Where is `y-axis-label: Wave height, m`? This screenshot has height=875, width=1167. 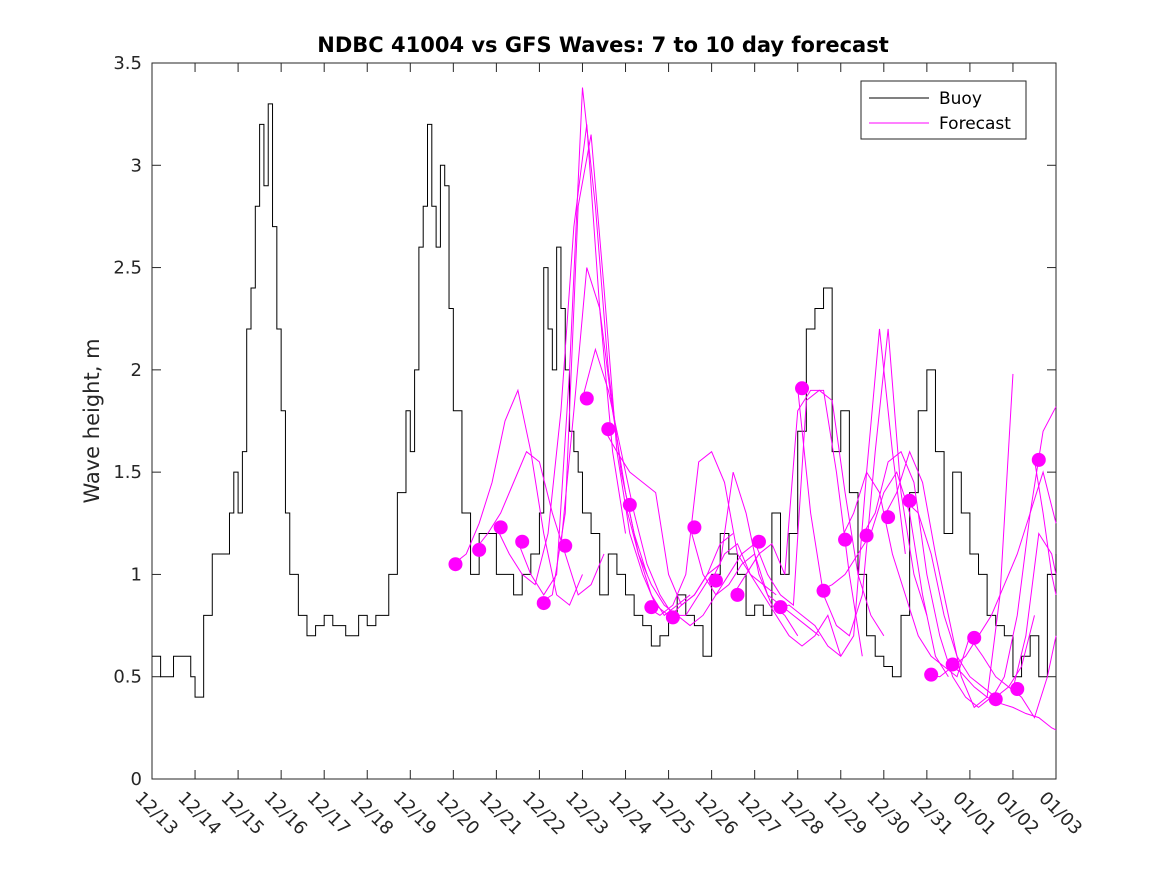 y-axis-label: Wave height, m is located at coordinates (92, 420).